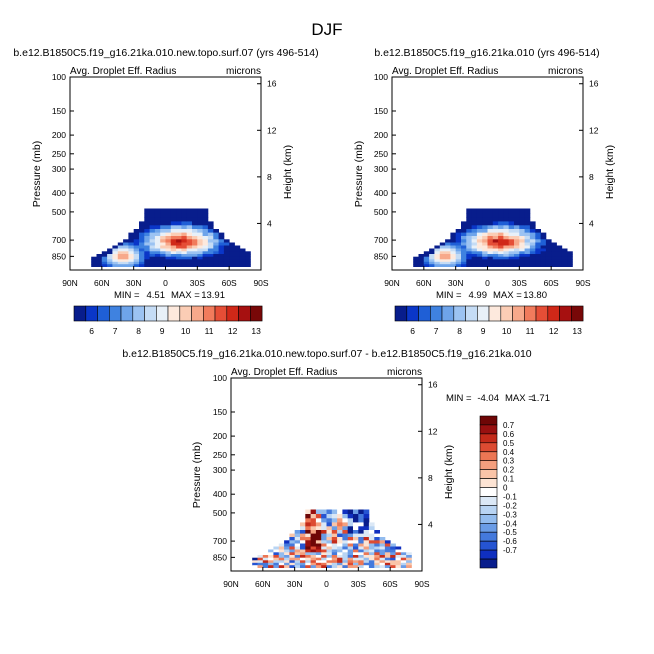 This screenshot has width=654, height=654. I want to click on y-tick-label: 300, so click(381, 169).